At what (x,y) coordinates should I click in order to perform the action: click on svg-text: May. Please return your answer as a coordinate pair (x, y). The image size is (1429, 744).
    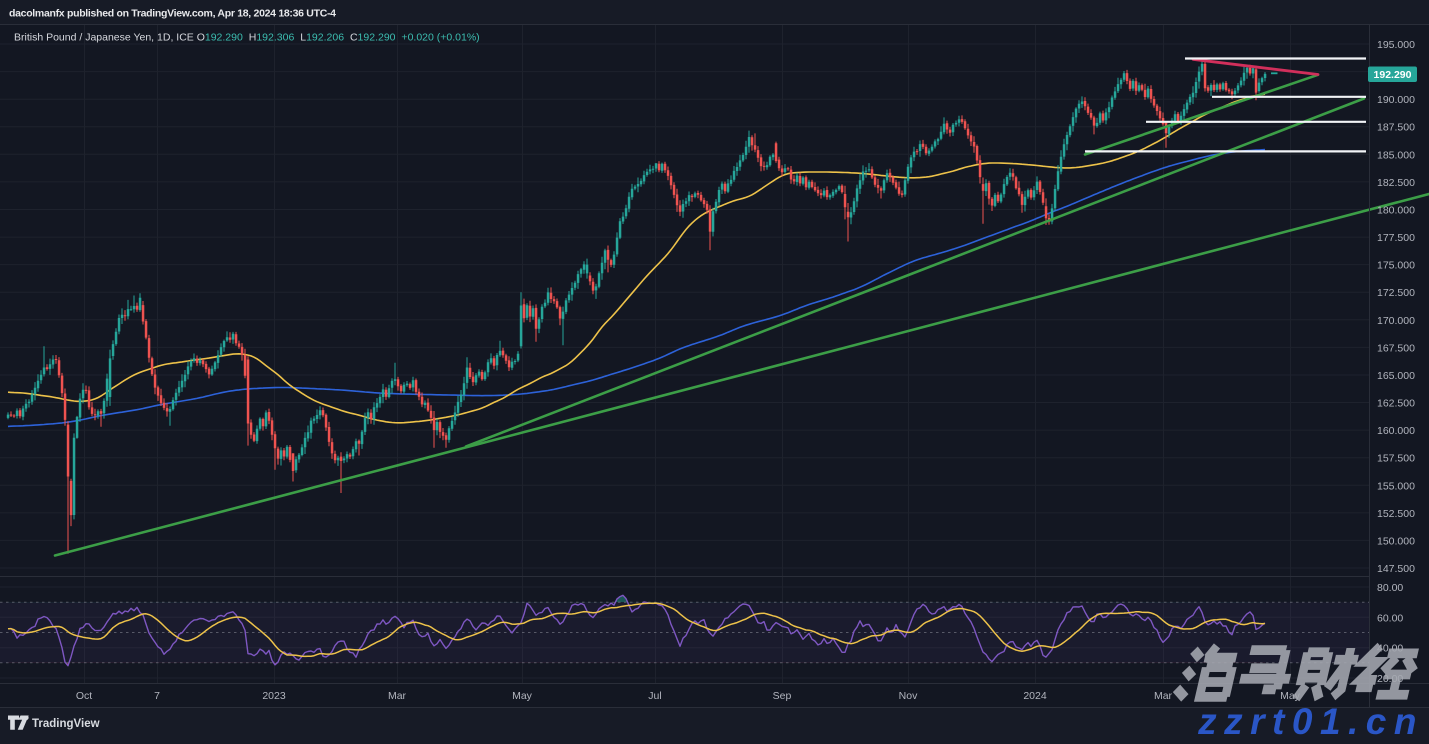
    Looking at the image, I should click on (522, 696).